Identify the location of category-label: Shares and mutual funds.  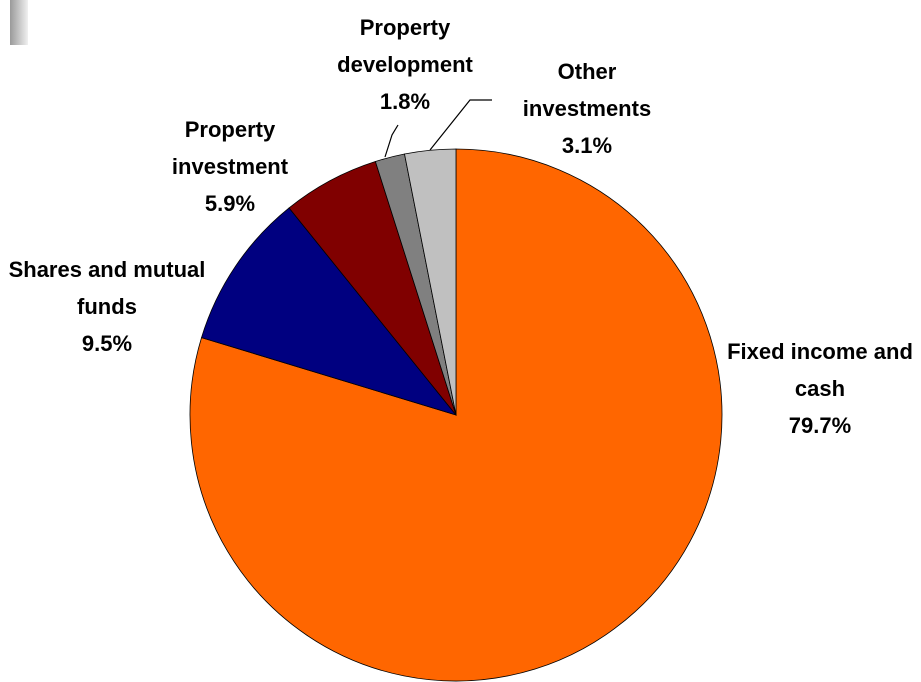
(107, 288).